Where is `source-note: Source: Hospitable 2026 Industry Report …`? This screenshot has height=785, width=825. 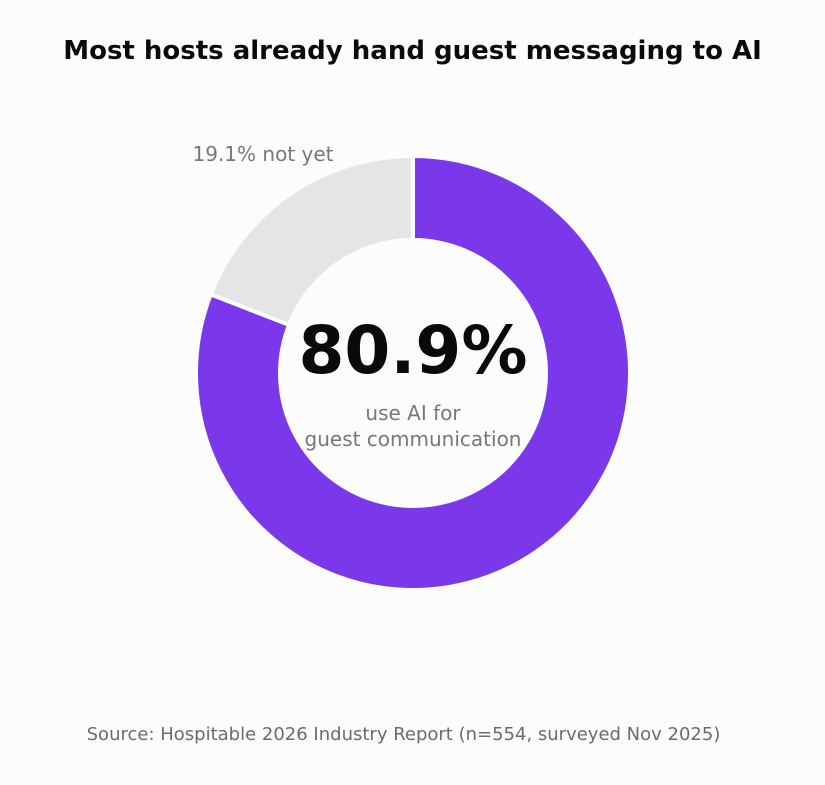
source-note: Source: Hospitable 2026 Industry Report … is located at coordinates (403, 734).